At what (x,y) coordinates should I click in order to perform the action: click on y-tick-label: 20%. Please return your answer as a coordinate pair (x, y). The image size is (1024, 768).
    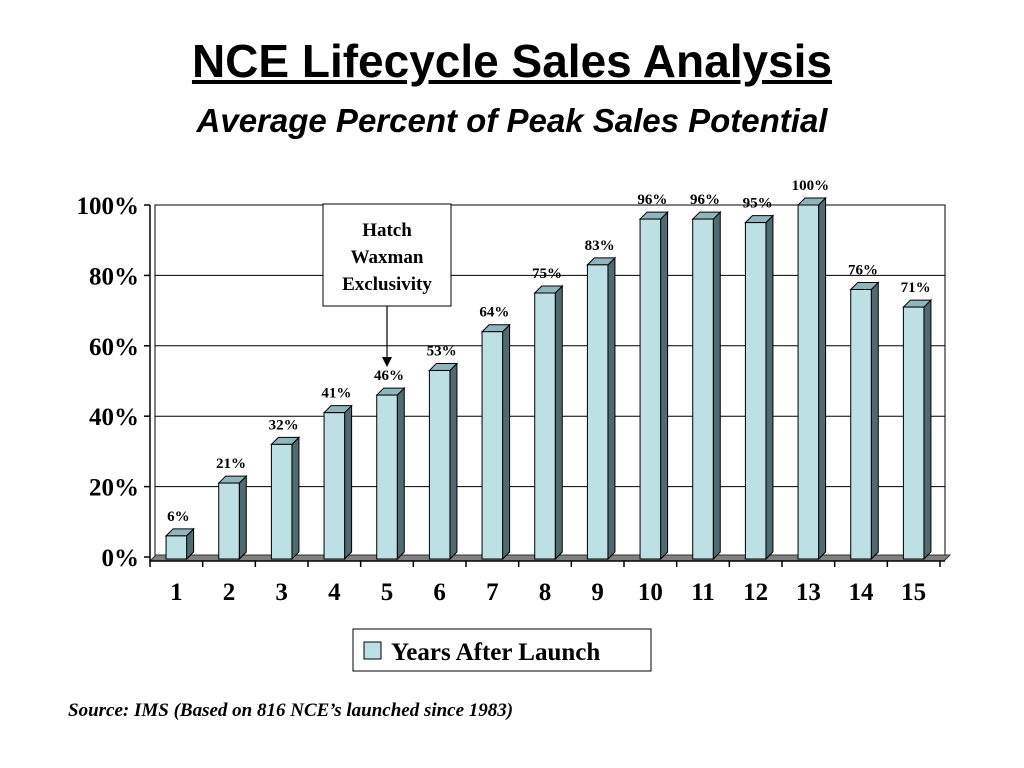
    Looking at the image, I should click on (114, 488).